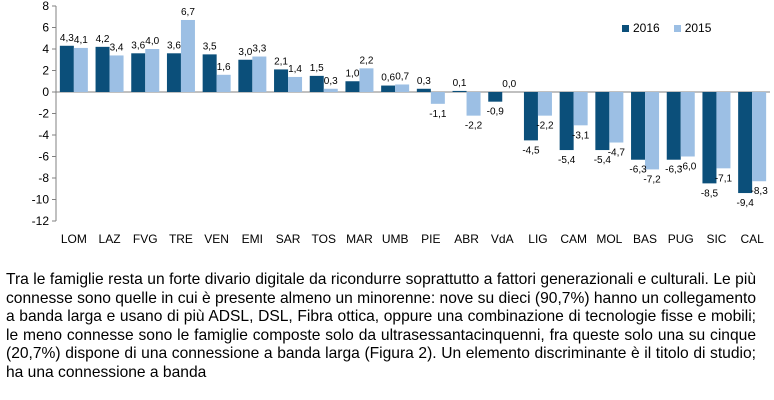  Describe the element at coordinates (746, 203) in the screenshot. I see `value-label-2016-CAL: -9,4` at that location.